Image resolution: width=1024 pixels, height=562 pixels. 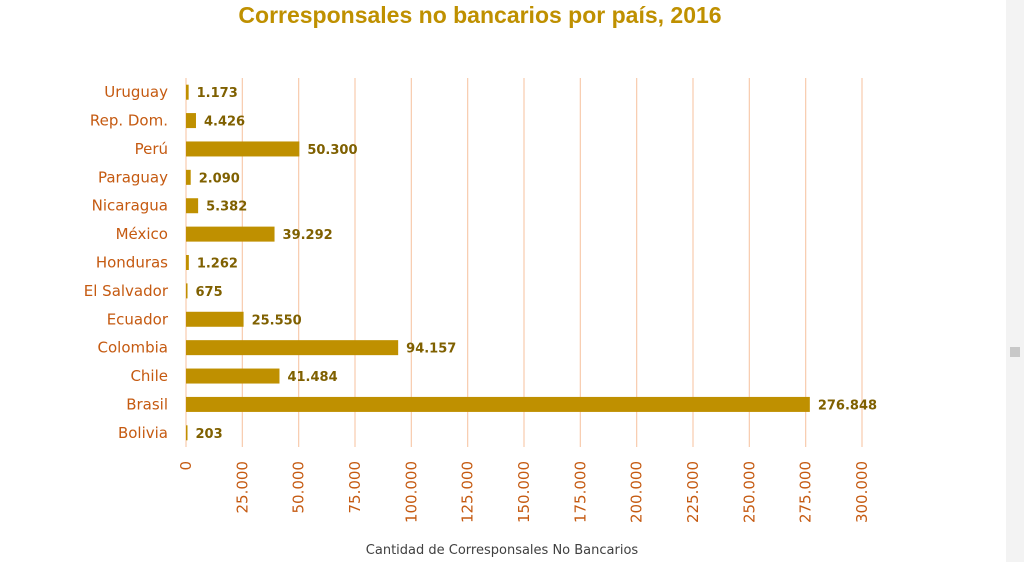 What do you see at coordinates (209, 434) in the screenshot?
I see `data-label: 203` at bounding box center [209, 434].